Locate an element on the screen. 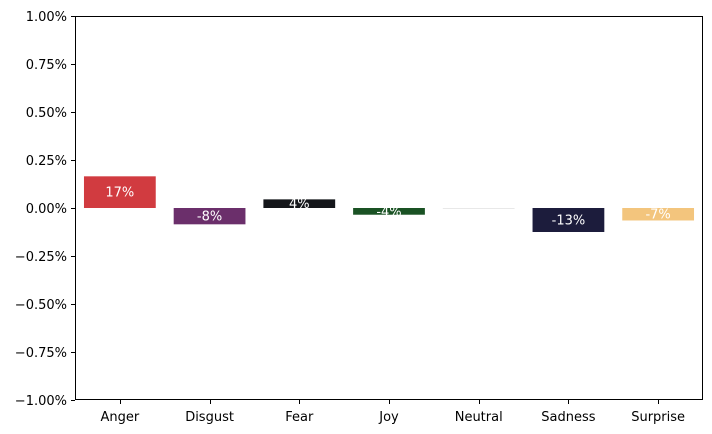  bar-label-disgust: -8% is located at coordinates (209, 217).